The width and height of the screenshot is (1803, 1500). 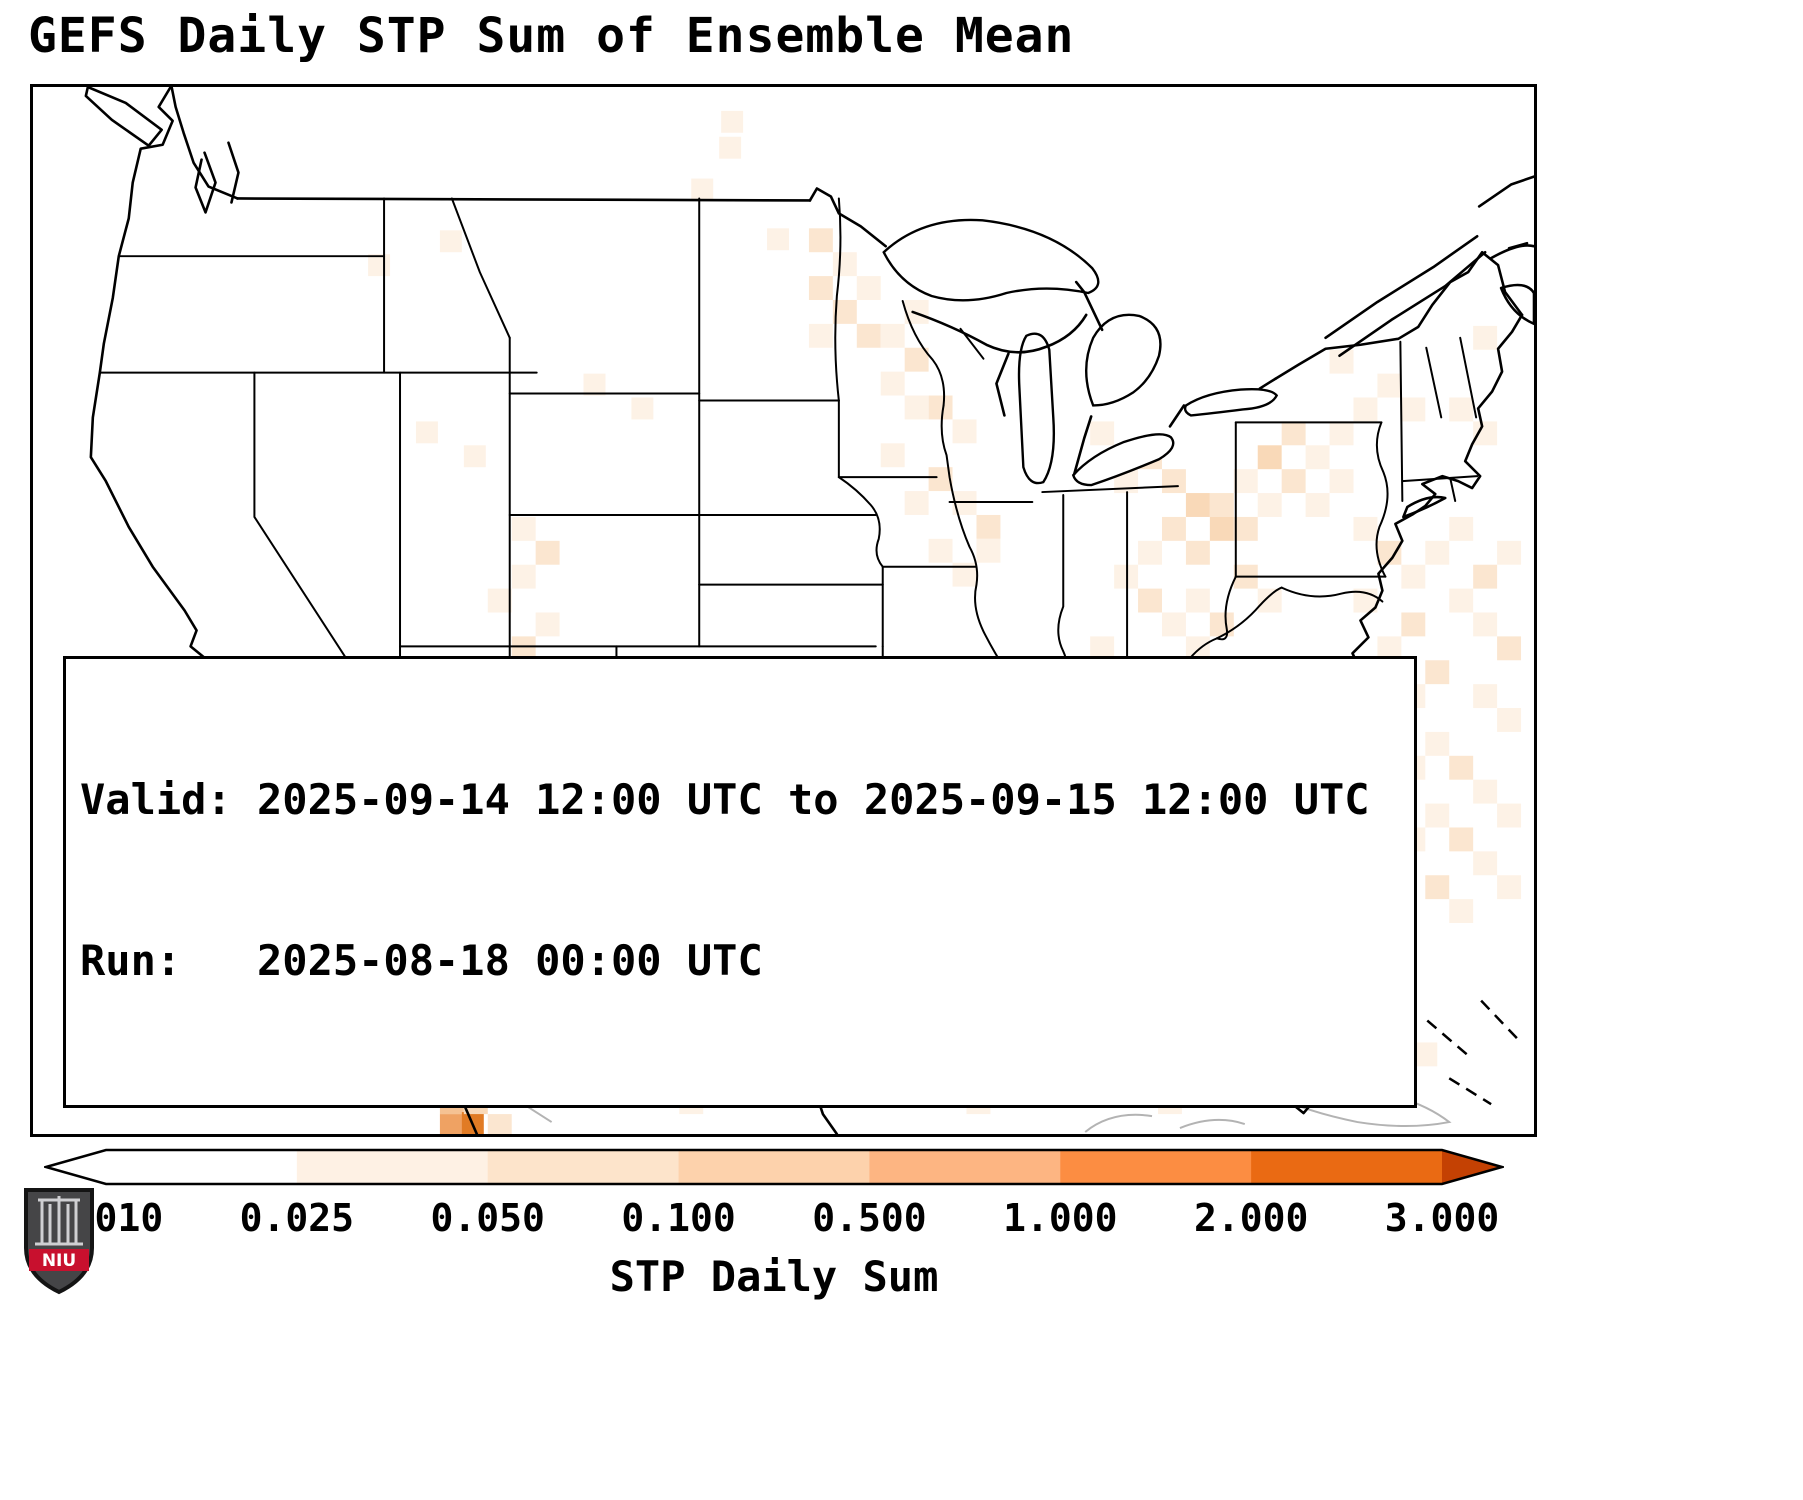 I want to click on colorbar-tick-label: 0.025, so click(x=297, y=1218).